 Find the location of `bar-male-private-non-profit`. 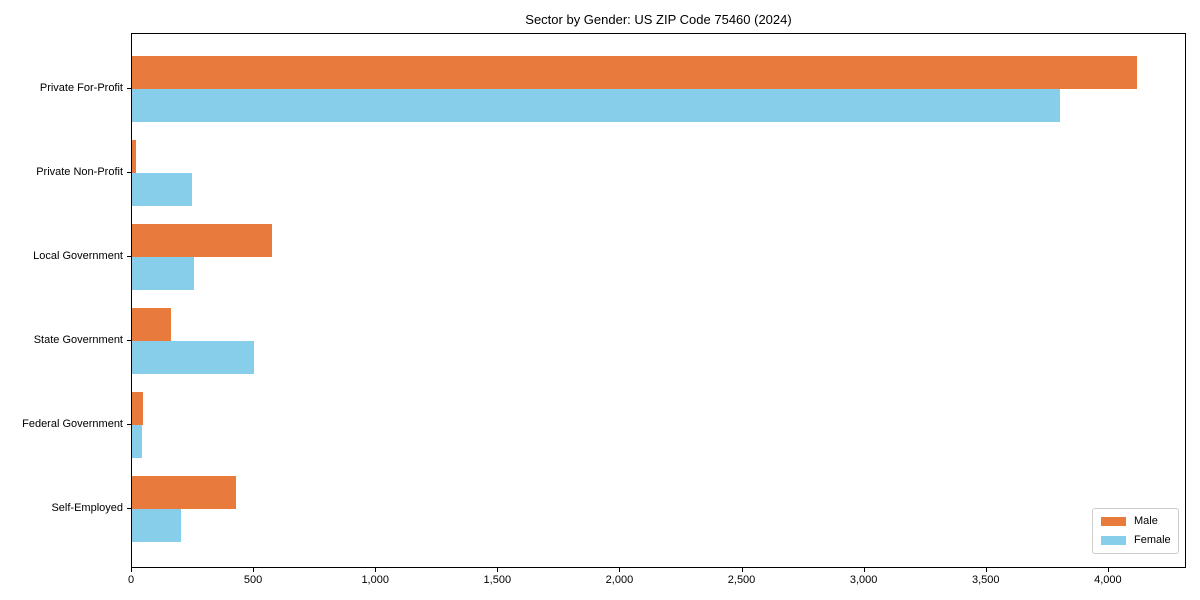

bar-male-private-non-profit is located at coordinates (134, 156).